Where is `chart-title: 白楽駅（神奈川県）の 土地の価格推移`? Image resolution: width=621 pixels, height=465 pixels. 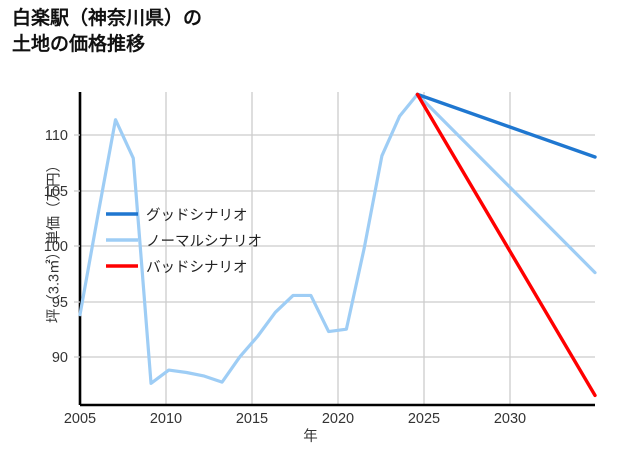
chart-title: 白楽駅（神奈川県）の 土地の価格推移 is located at coordinates (312, 32).